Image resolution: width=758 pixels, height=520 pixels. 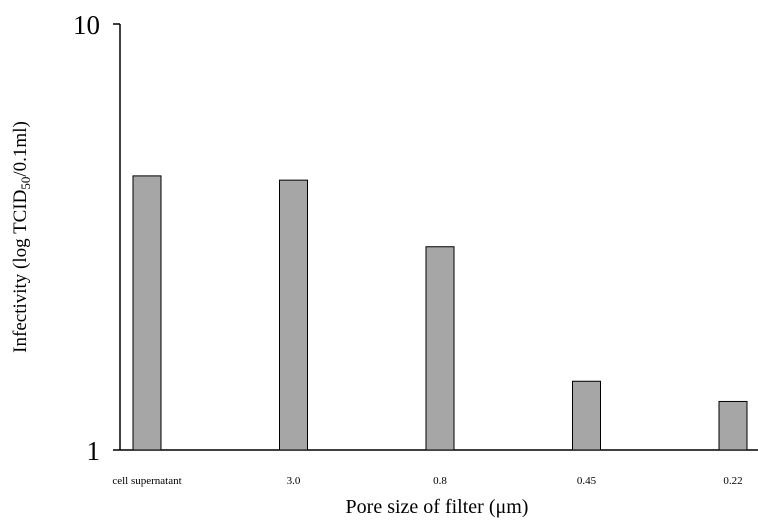 What do you see at coordinates (440, 481) in the screenshot?
I see `x-tick-label-2: 0.8` at bounding box center [440, 481].